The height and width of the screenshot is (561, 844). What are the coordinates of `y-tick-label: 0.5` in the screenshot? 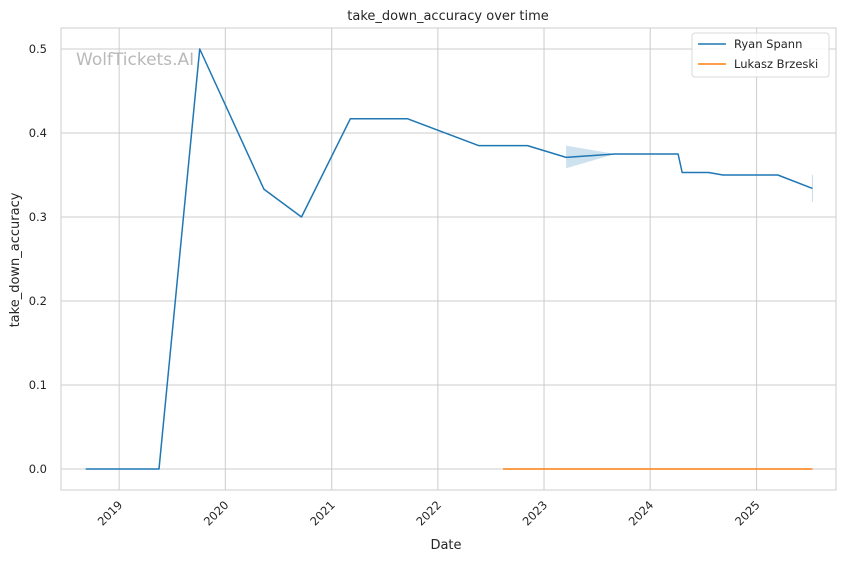 It's located at (38, 49).